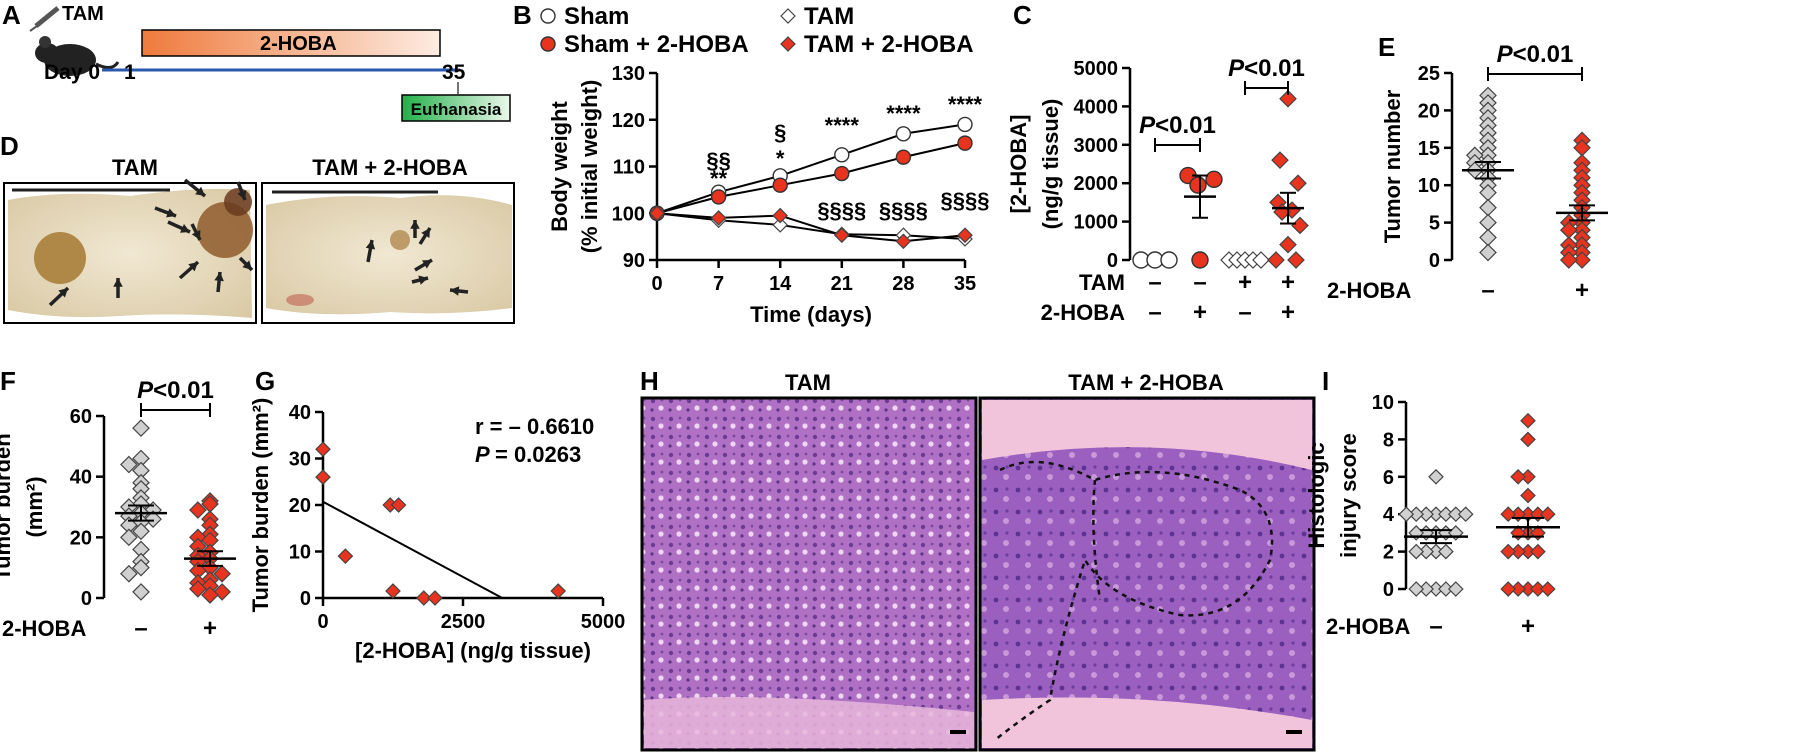 The image size is (1800, 755). Describe the element at coordinates (603, 622) in the screenshot. I see `x-tick-label: 5000` at that location.